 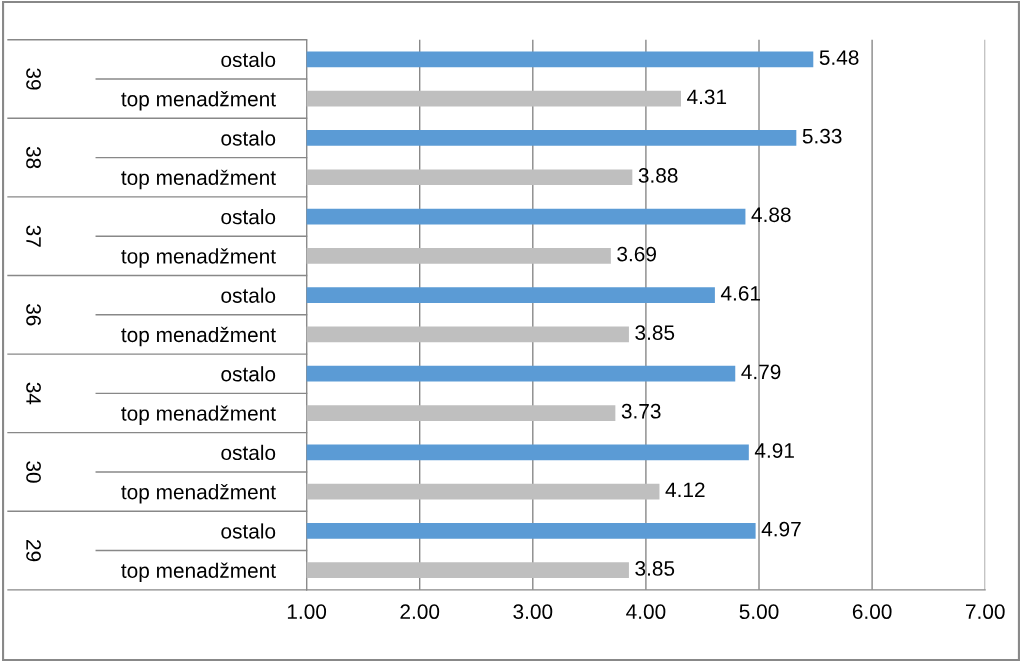 What do you see at coordinates (761, 372) in the screenshot?
I see `data-label: 4.79` at bounding box center [761, 372].